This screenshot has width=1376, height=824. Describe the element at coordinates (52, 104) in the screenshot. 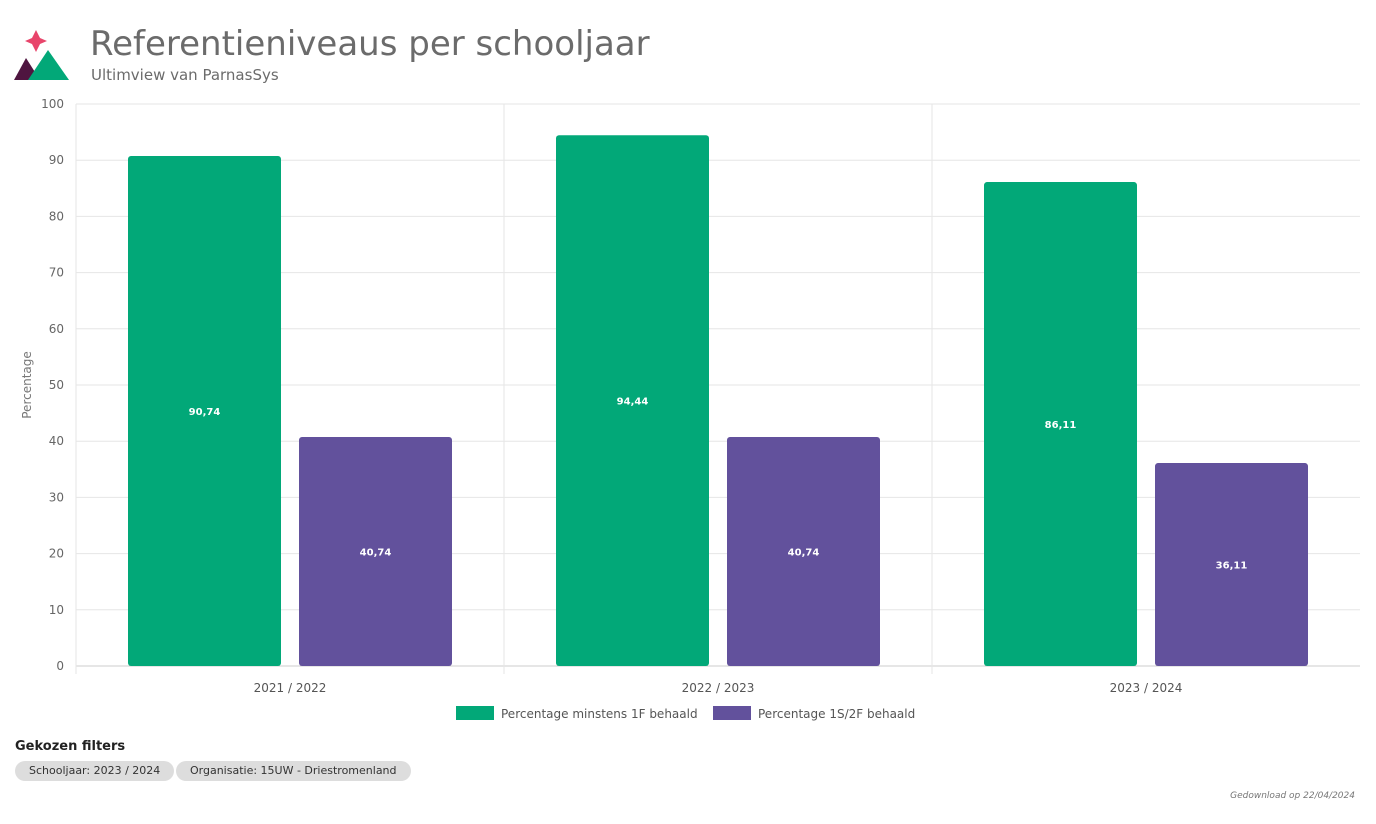

I see `y-tick-label: 100` at that location.